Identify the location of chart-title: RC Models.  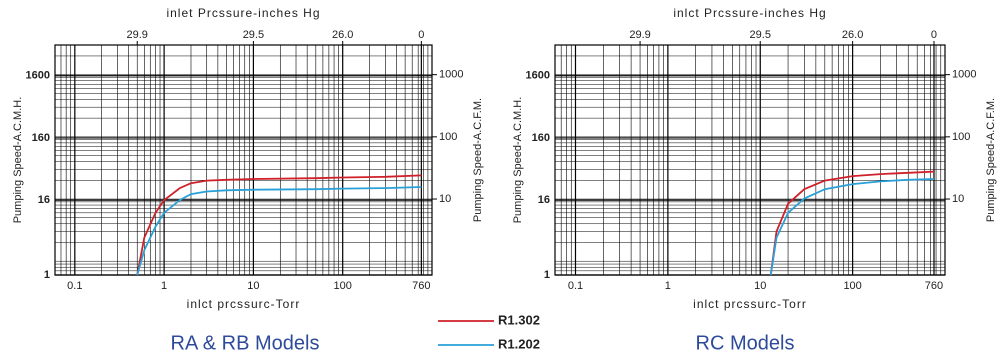
(745, 343).